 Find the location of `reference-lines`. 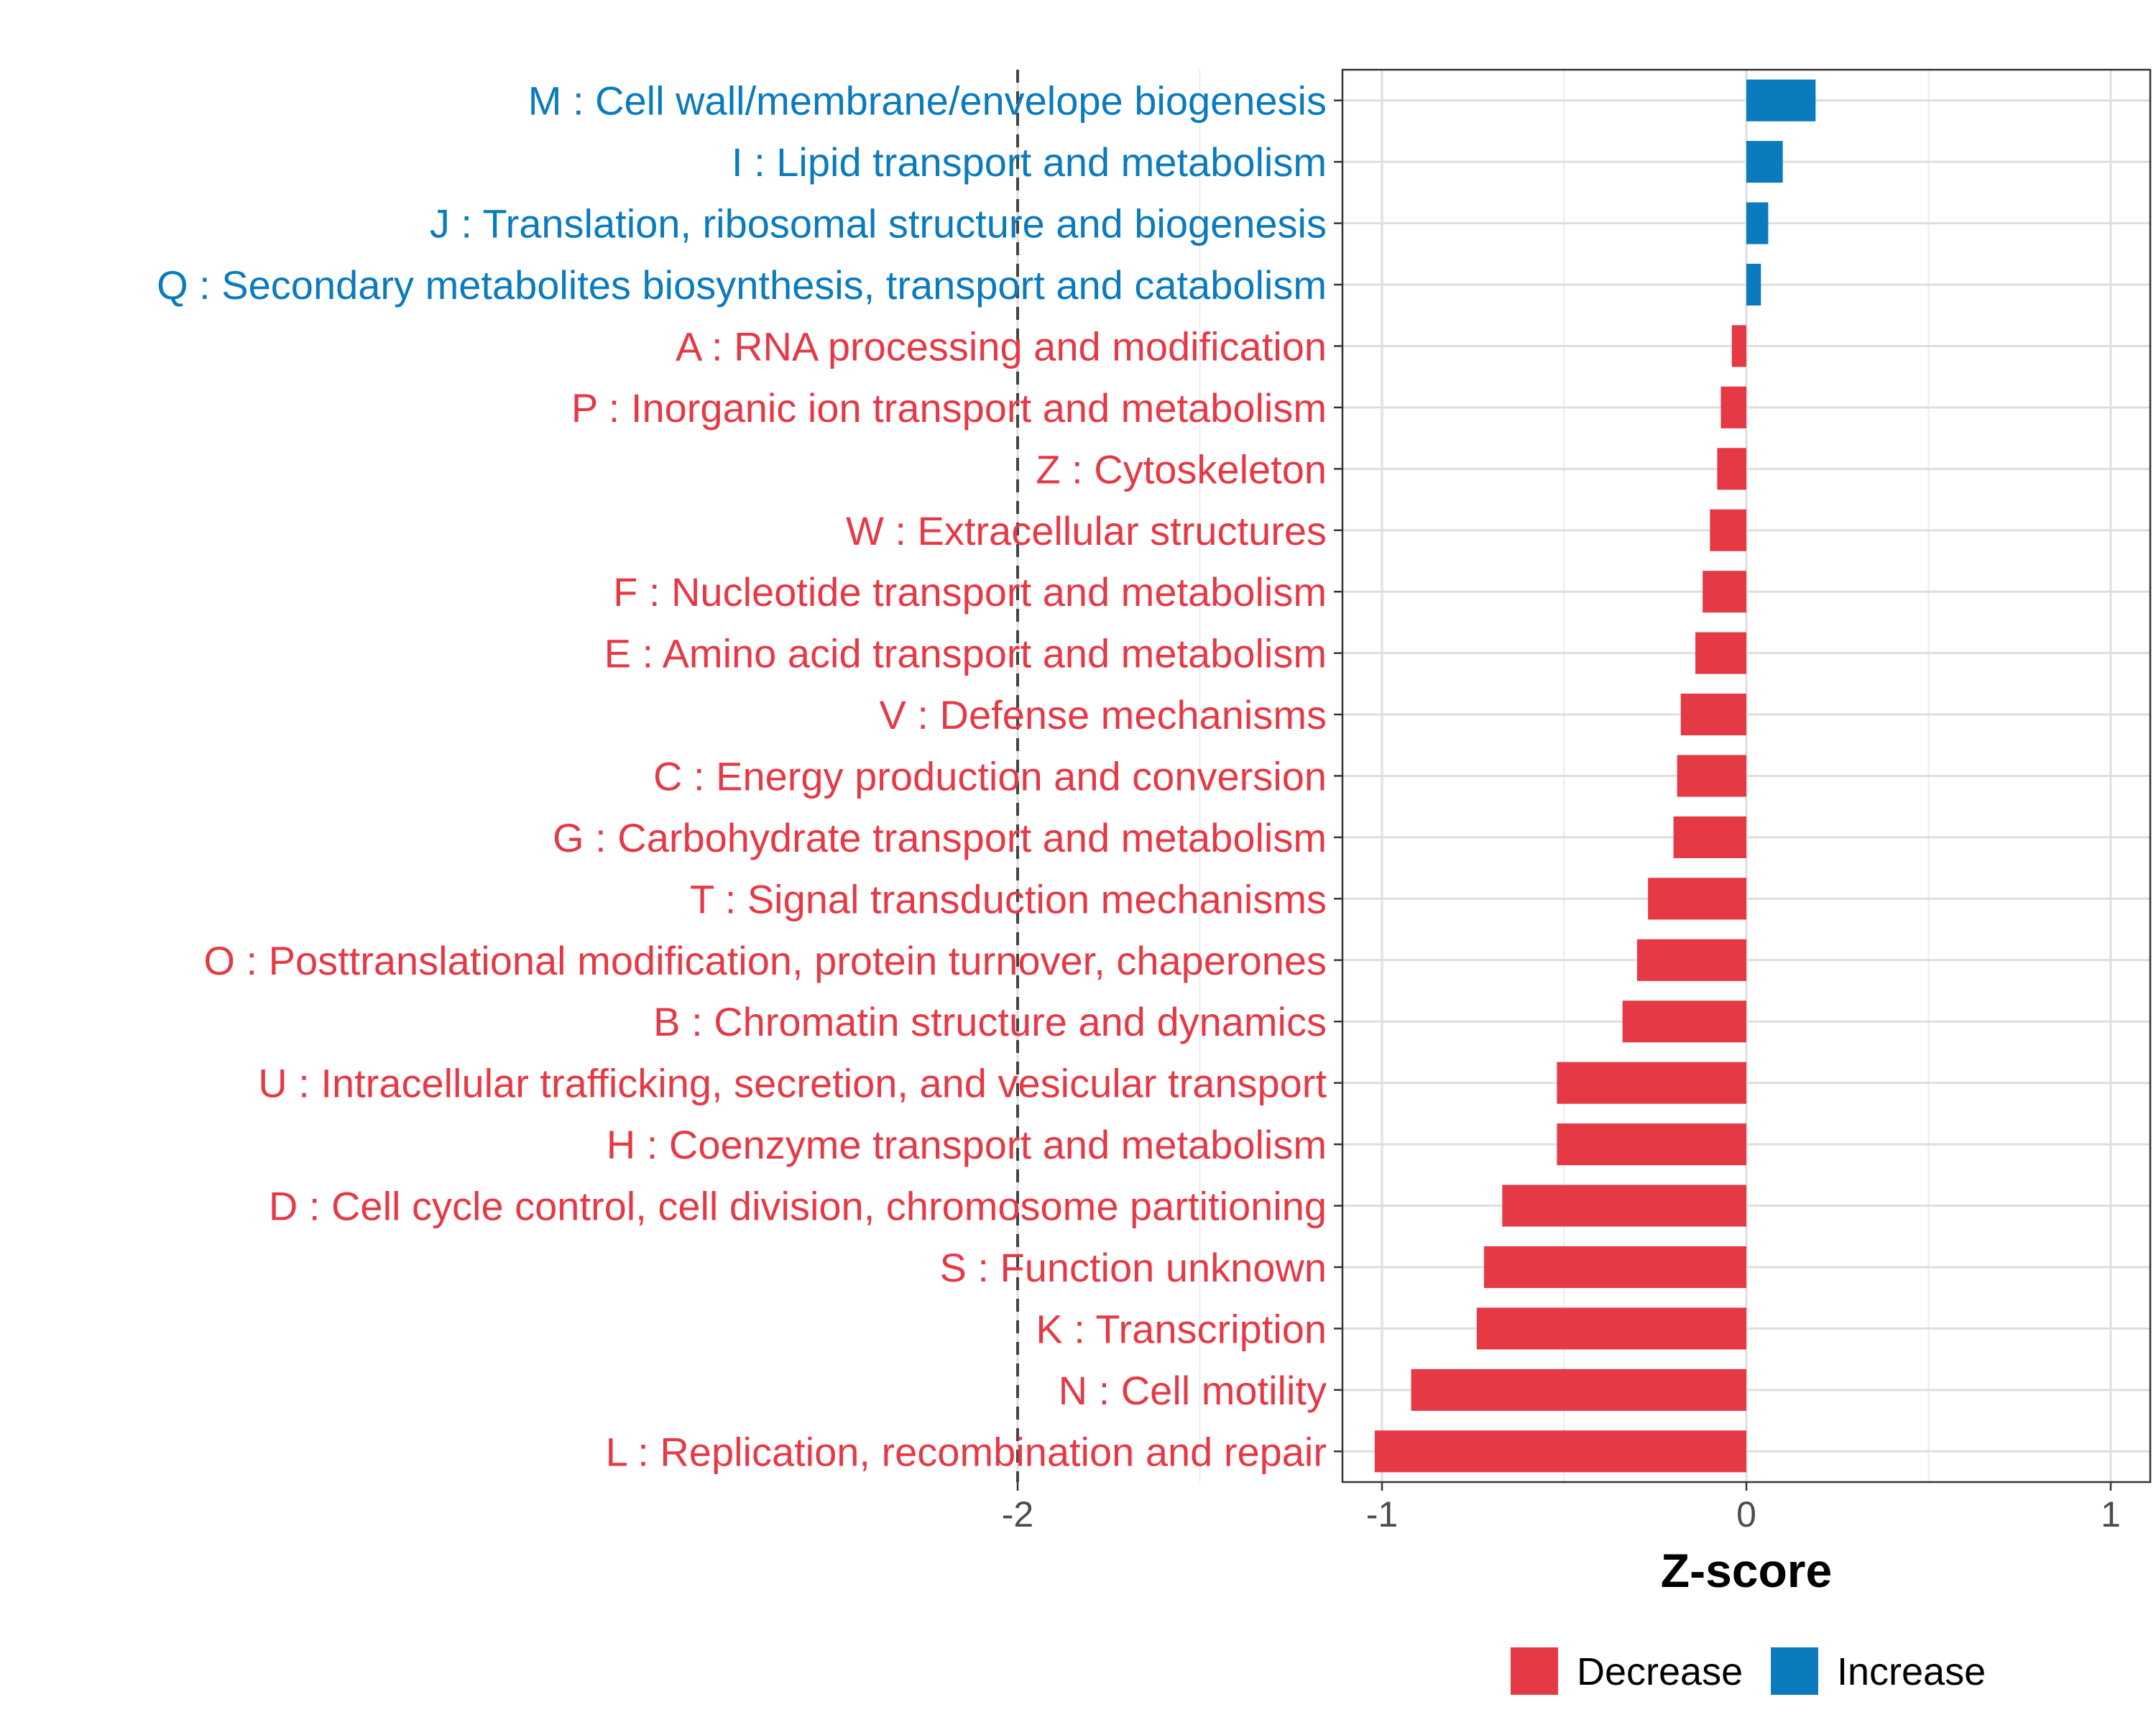

reference-lines is located at coordinates (1017, 776).